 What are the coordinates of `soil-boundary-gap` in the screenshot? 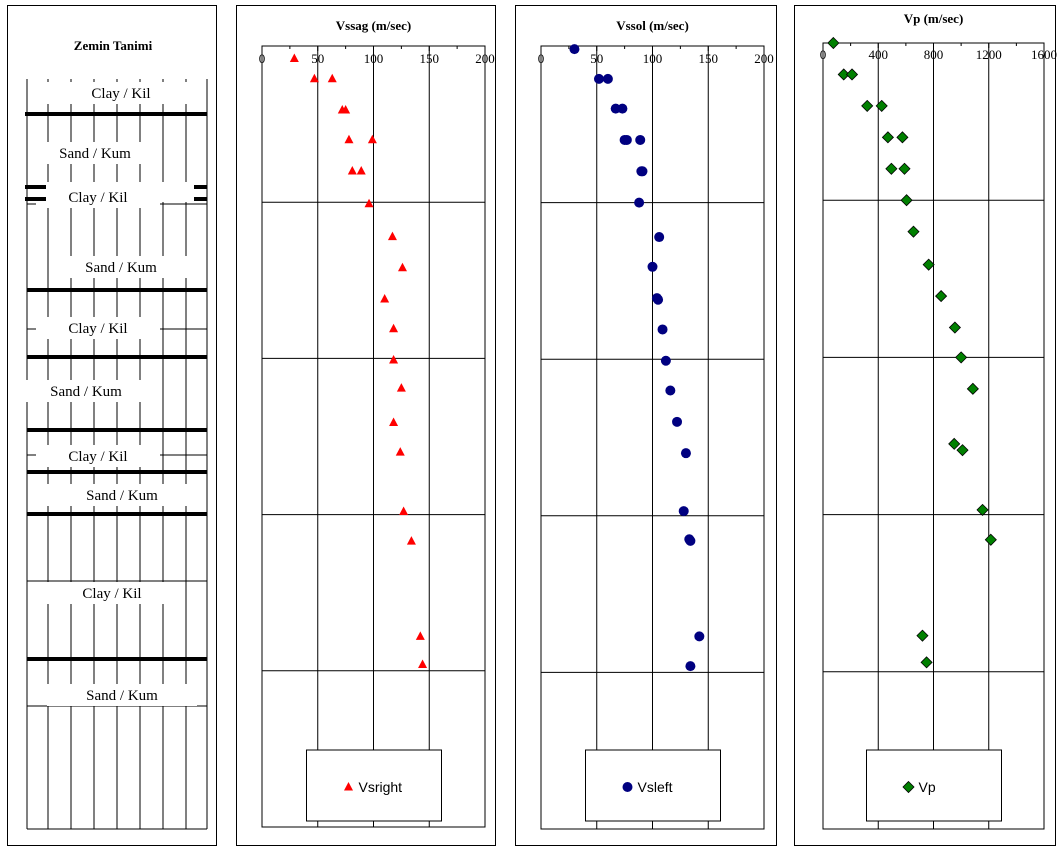 It's located at (120, 192).